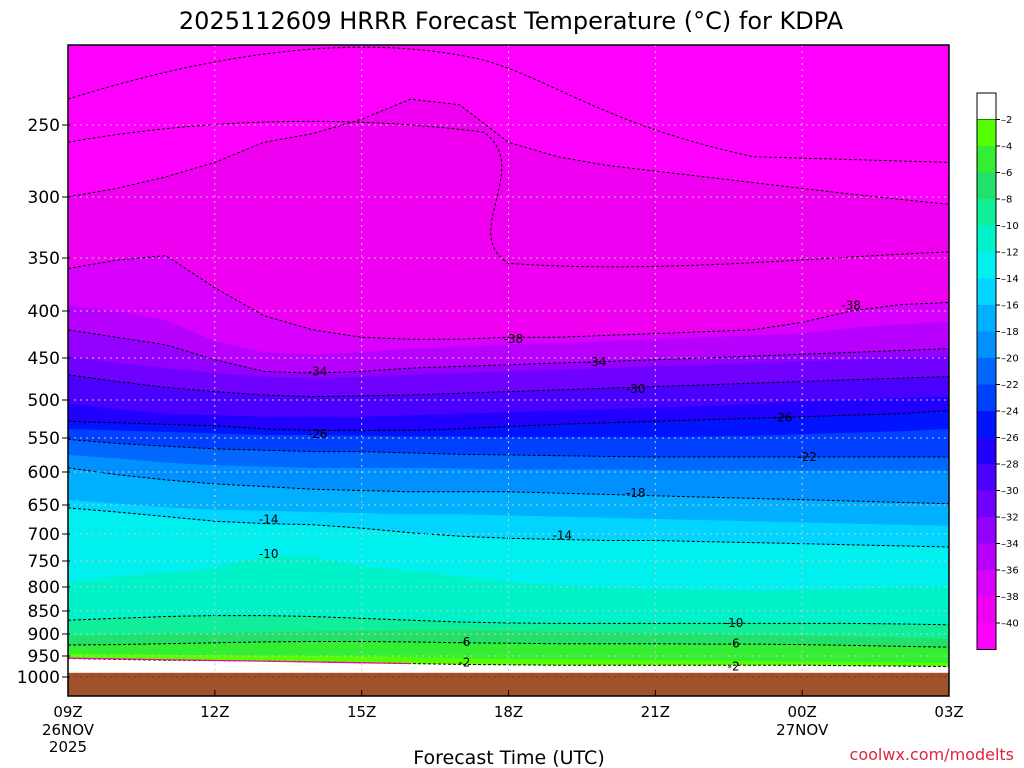 Image resolution: width=1024 pixels, height=768 pixels. Describe the element at coordinates (1010, 359) in the screenshot. I see `colorbar-label: –20` at that location.